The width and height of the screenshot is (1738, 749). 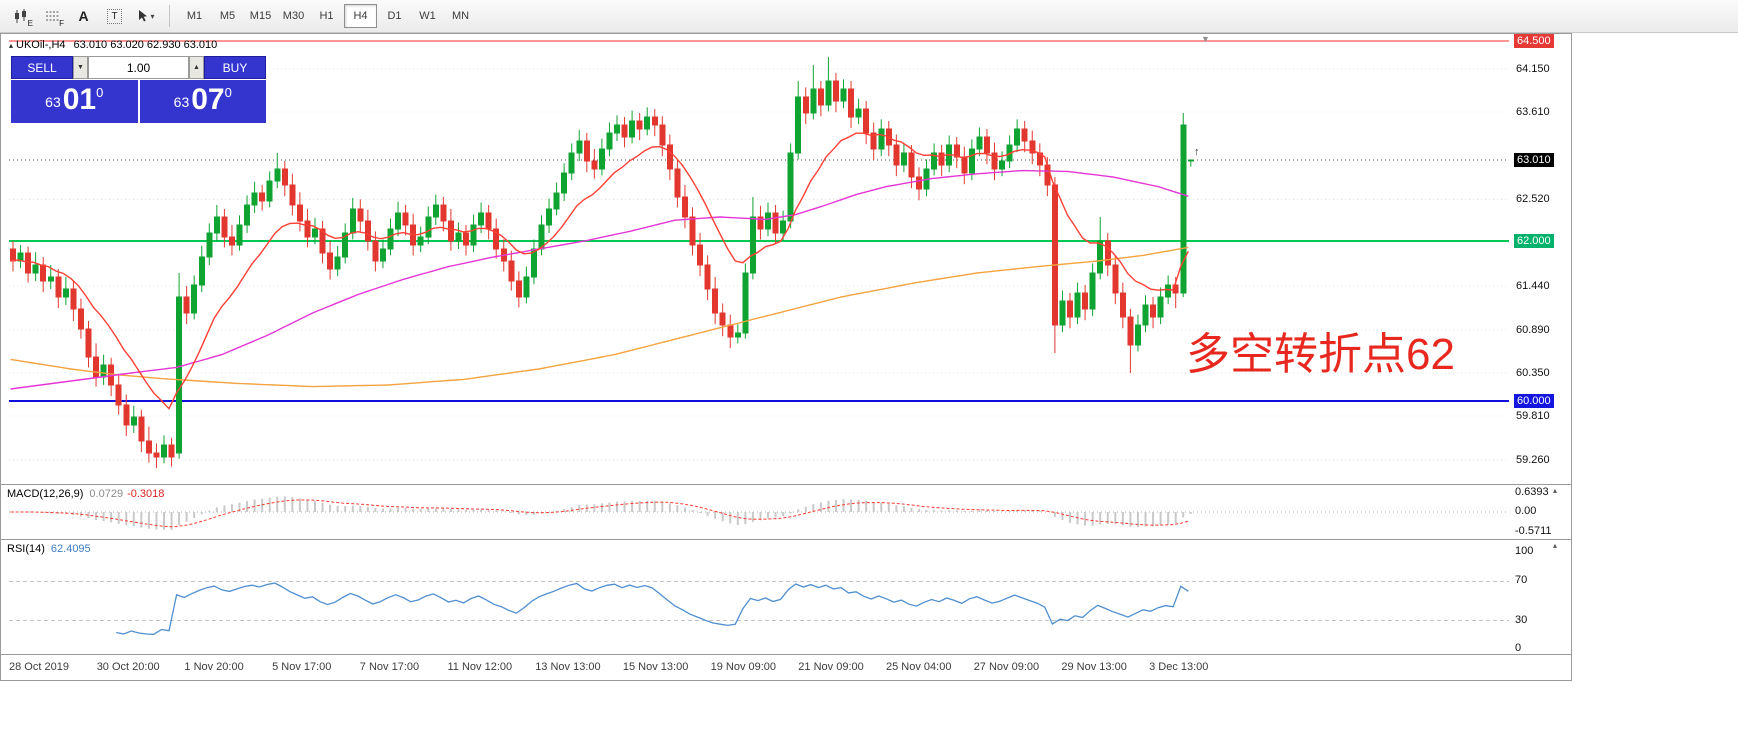 I want to click on grid-lines-icon: F, so click(x=52, y=16).